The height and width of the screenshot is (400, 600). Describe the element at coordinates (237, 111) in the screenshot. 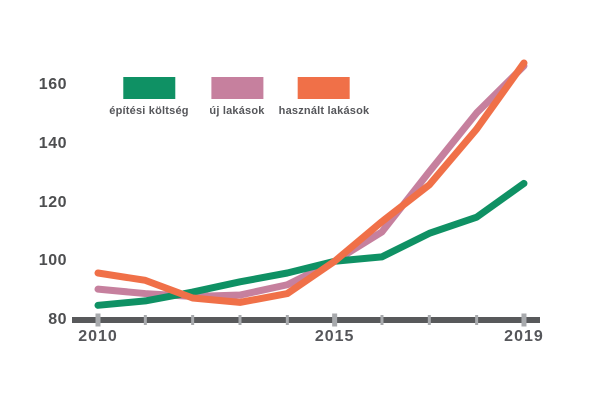

I see `legend-label-new-homes: új lakások` at that location.